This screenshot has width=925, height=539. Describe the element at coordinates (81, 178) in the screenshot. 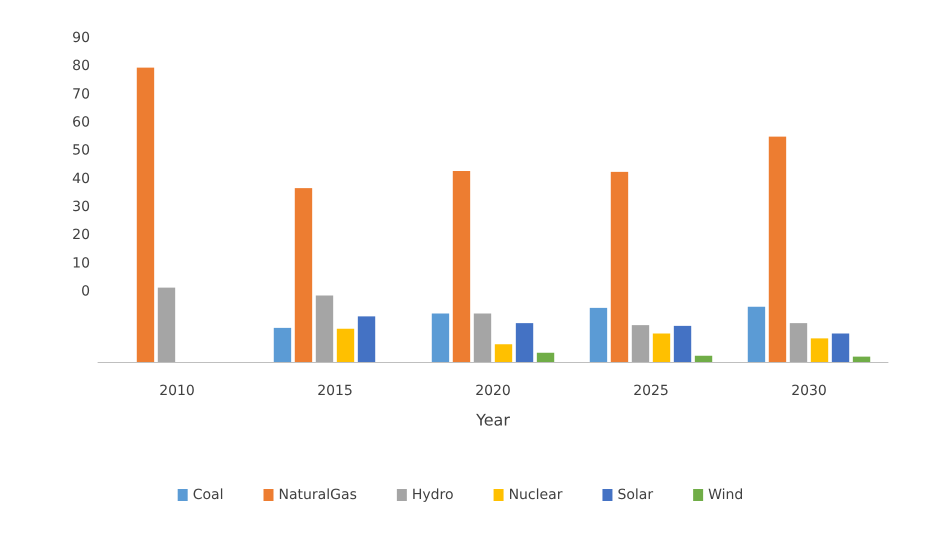

I see `y-tick-label: 40` at that location.